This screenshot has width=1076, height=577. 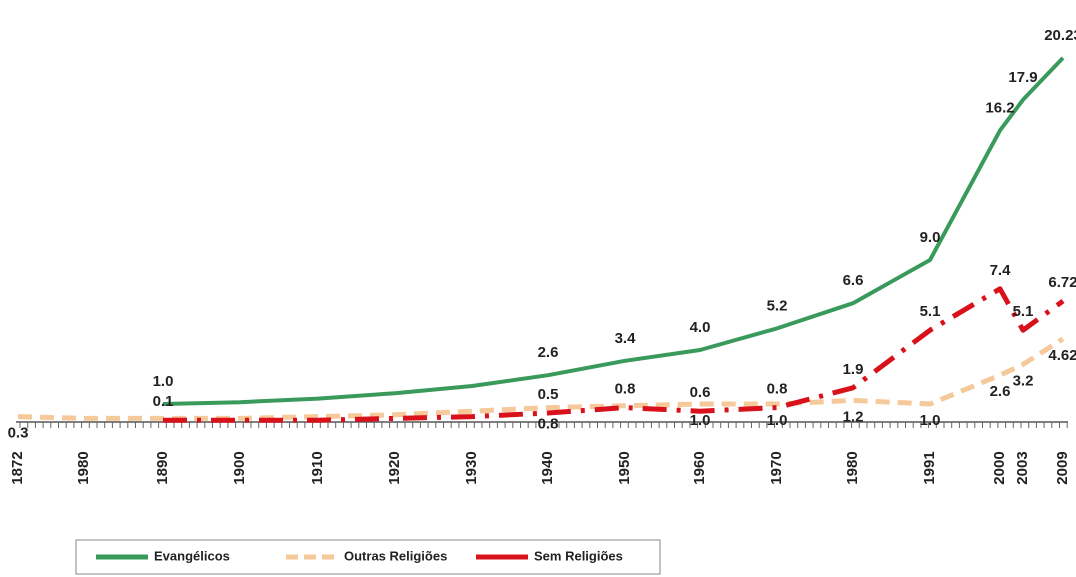 I want to click on legend: Evangélicos Outras Religiões Sem Religiões, so click(x=368, y=557).